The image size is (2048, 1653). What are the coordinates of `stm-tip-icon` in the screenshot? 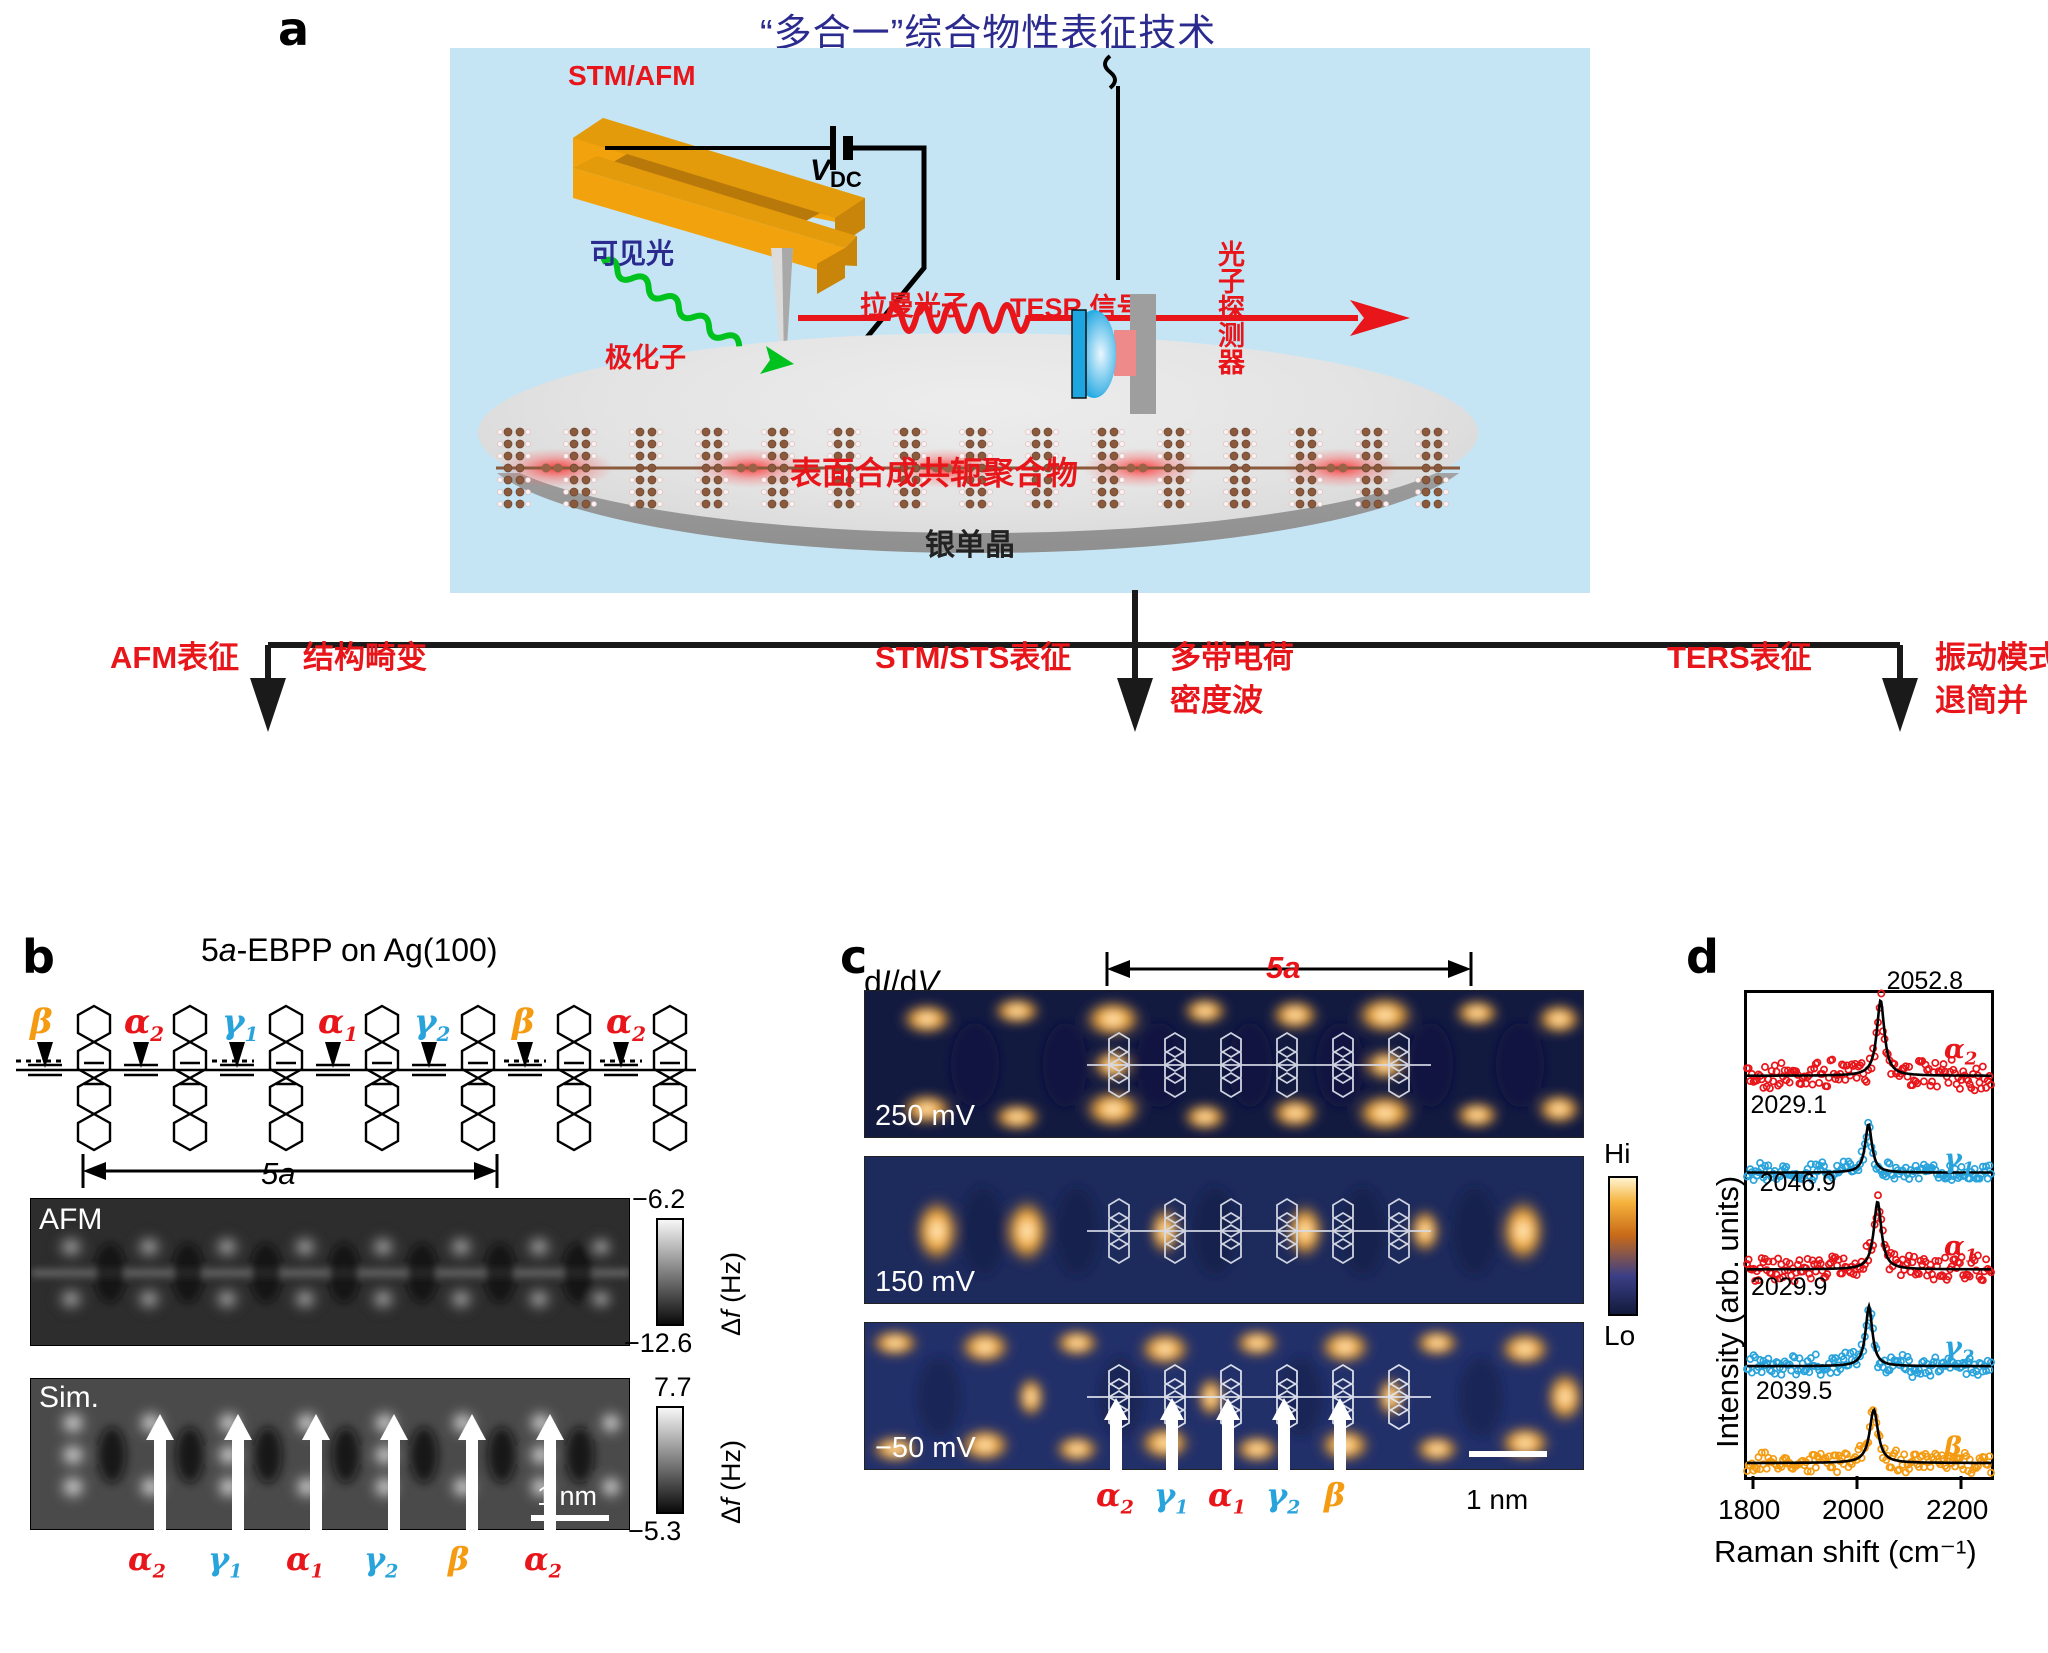 It's located at (782, 305).